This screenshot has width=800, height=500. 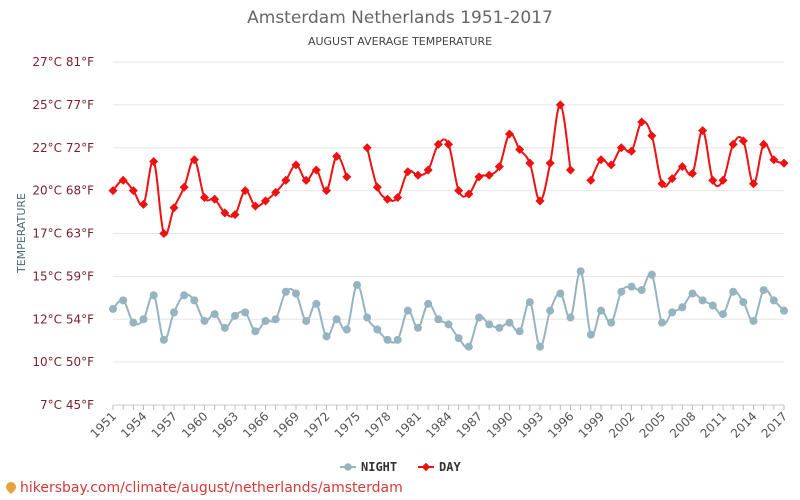 What do you see at coordinates (400, 18) in the screenshot?
I see `chart-title: Amsterdam Netherlands 1951-2017` at bounding box center [400, 18].